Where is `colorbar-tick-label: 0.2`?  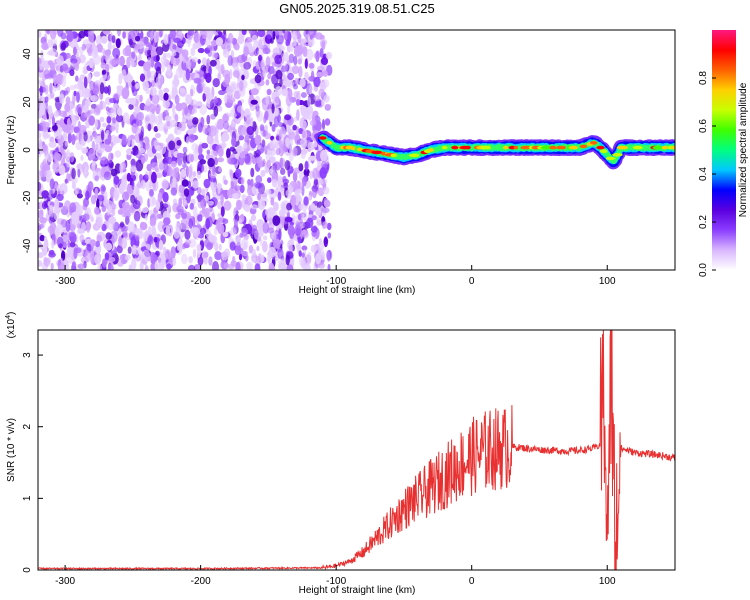 colorbar-tick-label: 0.2 is located at coordinates (703, 222).